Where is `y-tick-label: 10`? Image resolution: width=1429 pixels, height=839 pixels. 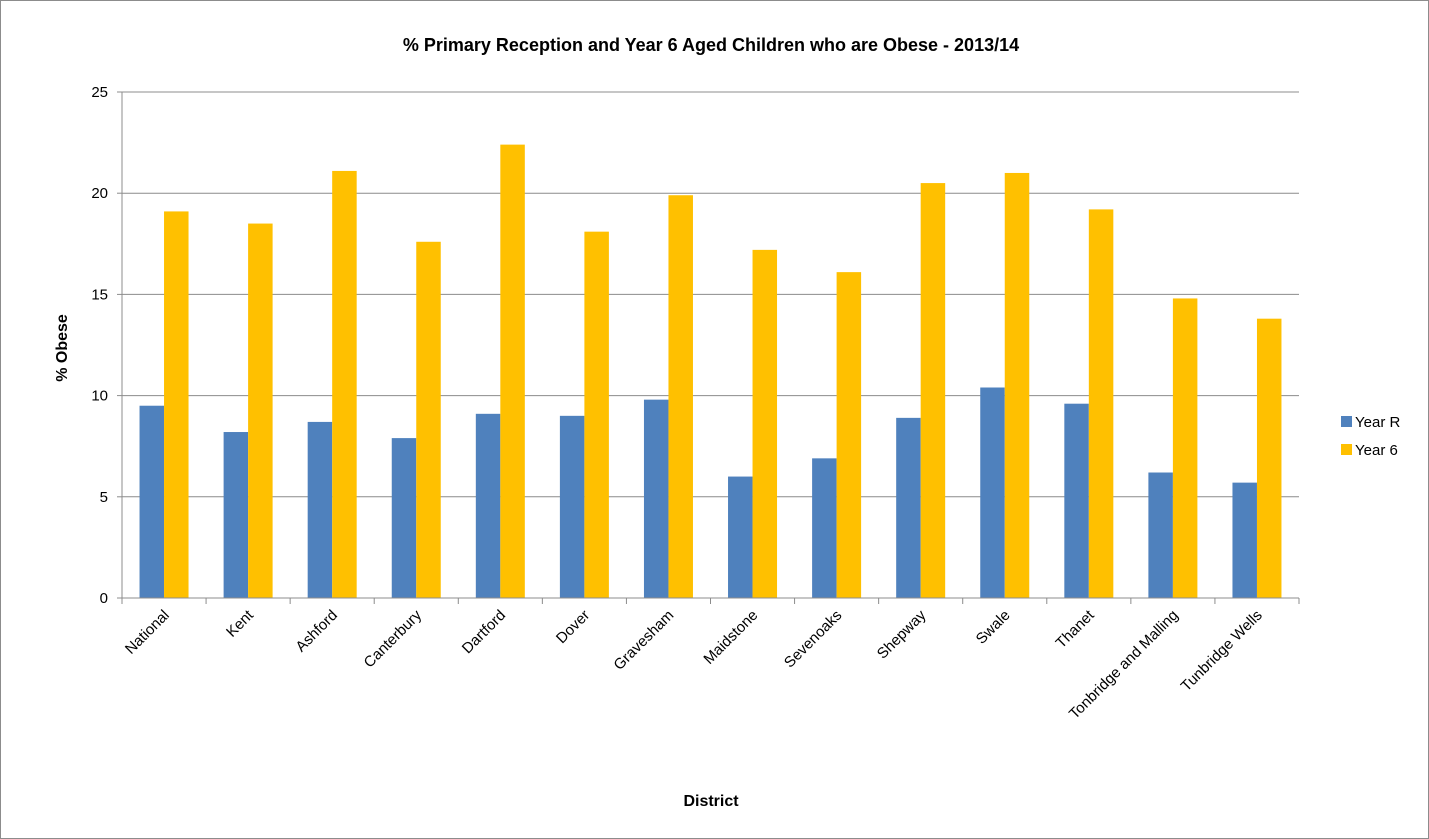 y-tick-label: 10 is located at coordinates (99, 396).